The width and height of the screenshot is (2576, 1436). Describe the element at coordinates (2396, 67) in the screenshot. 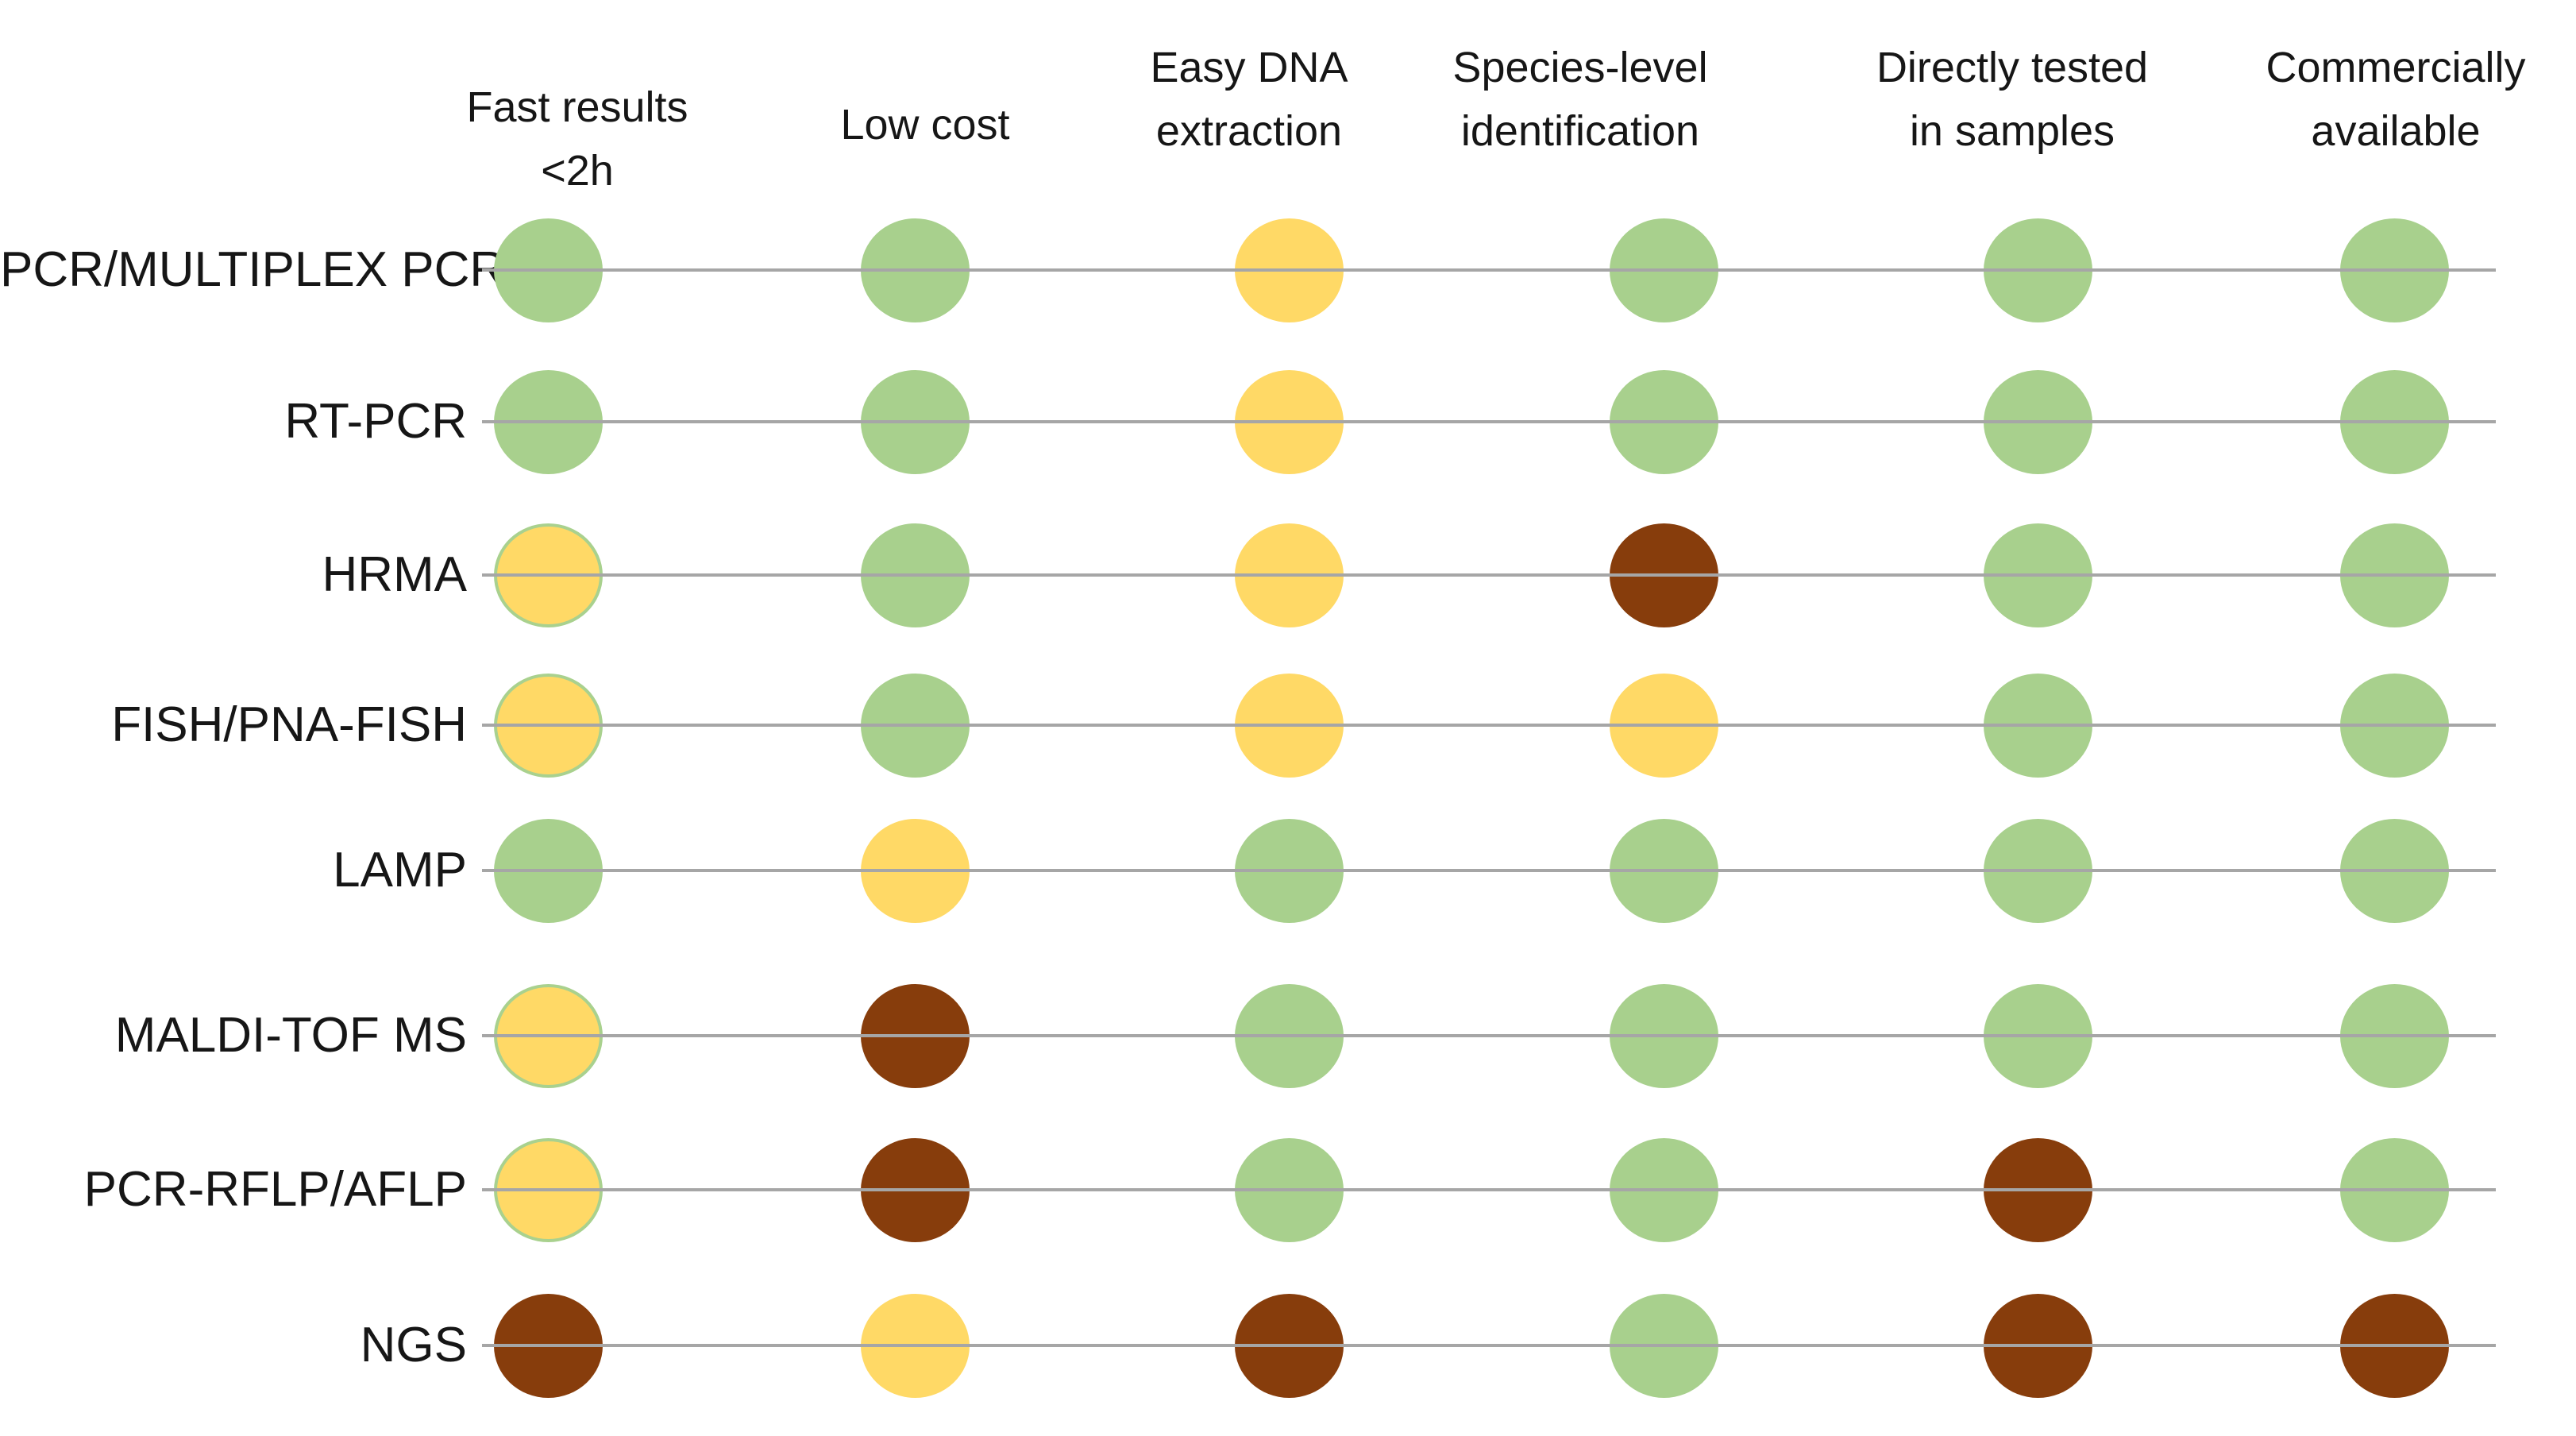

I see `column-header-line: Commercially` at that location.